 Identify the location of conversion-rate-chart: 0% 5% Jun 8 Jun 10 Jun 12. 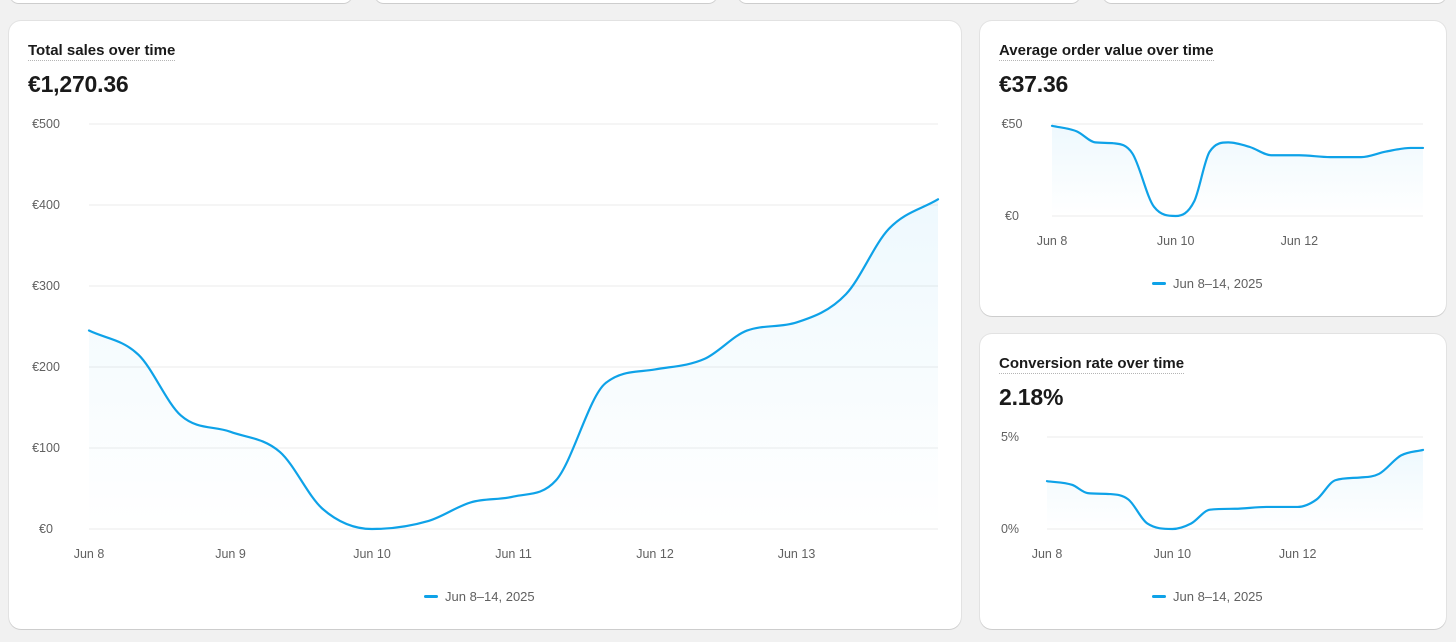
(1213, 495).